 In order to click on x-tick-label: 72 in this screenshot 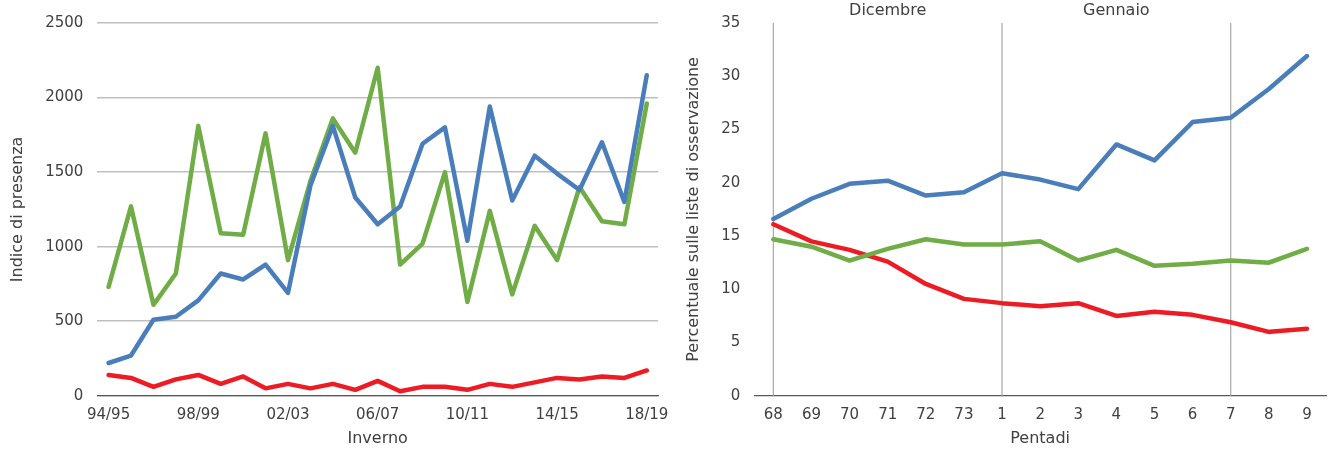, I will do `click(926, 413)`.